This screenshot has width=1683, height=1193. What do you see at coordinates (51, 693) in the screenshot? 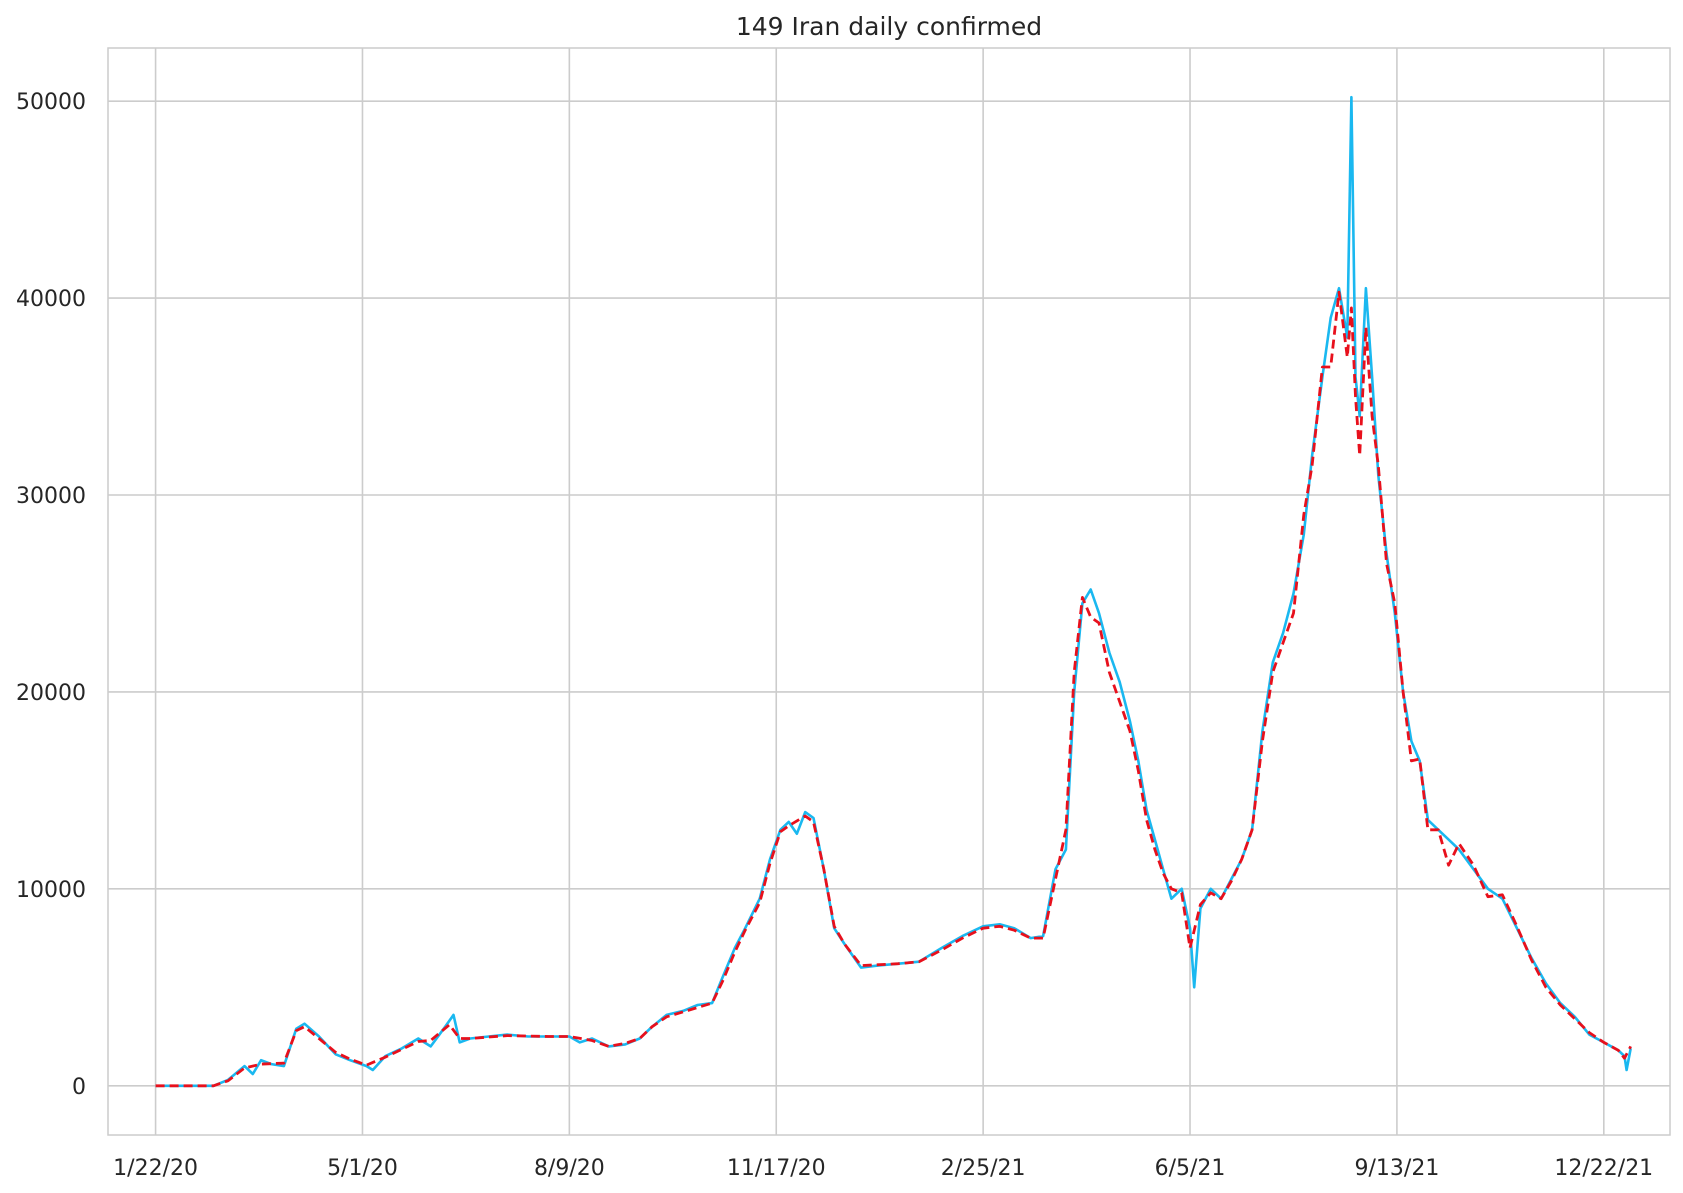
I see `y-tick-label: 20000` at bounding box center [51, 693].